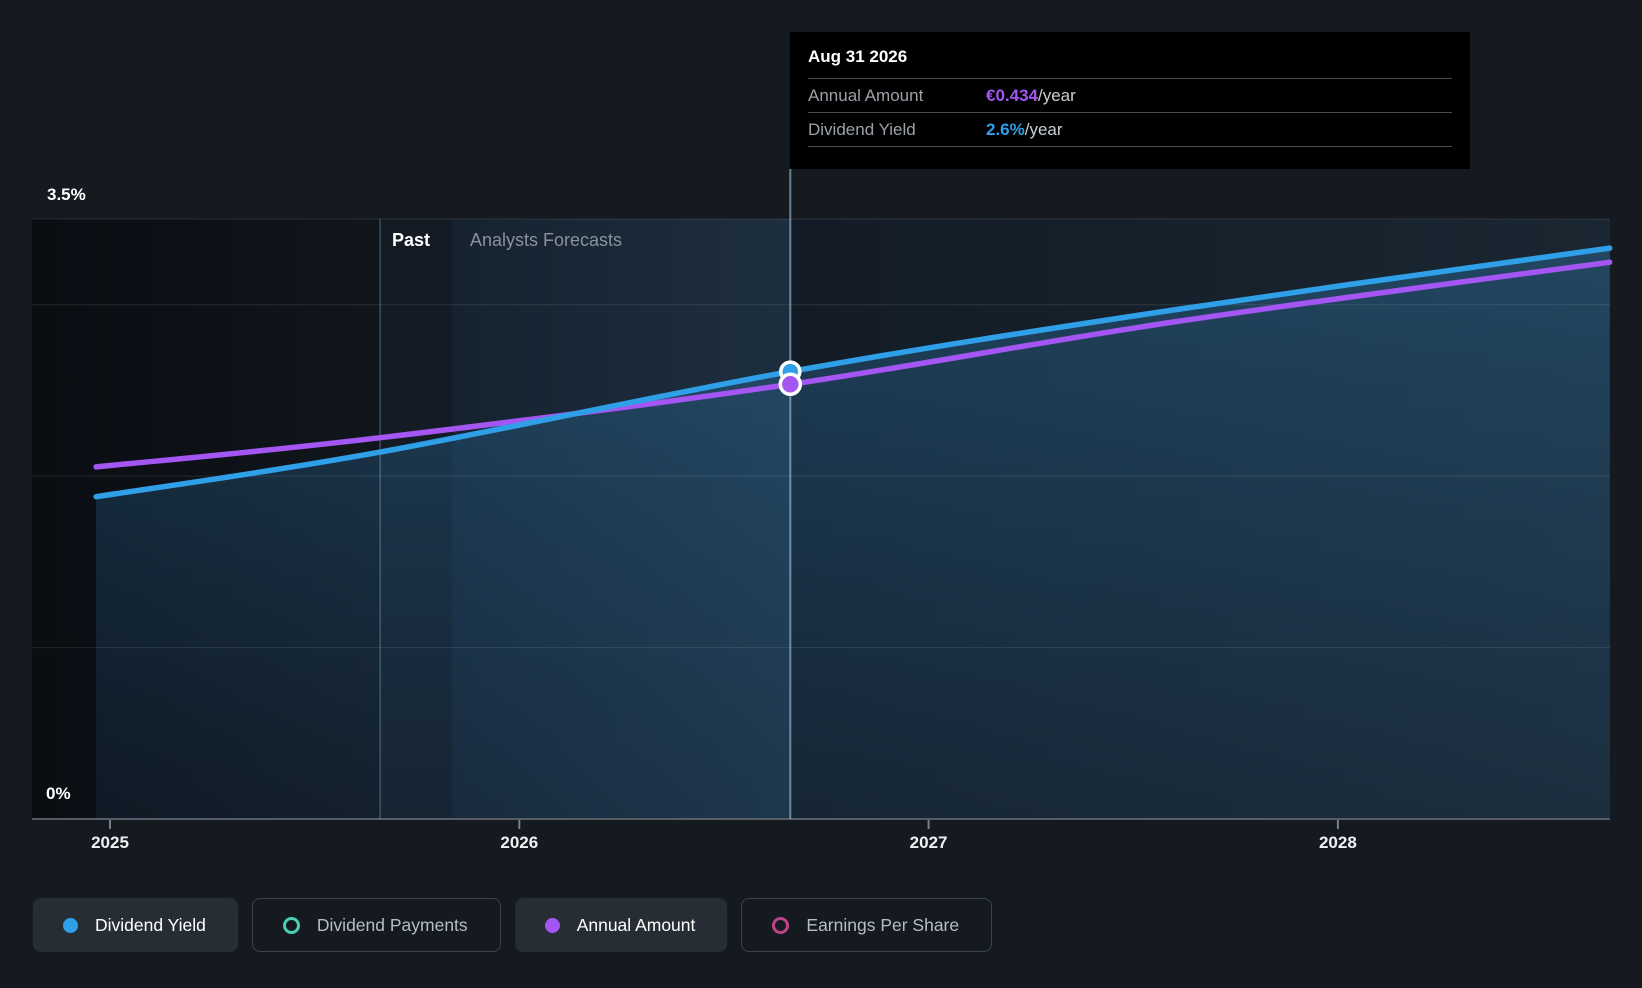  I want to click on tooltip-row-value: €0.434, so click(1012, 95).